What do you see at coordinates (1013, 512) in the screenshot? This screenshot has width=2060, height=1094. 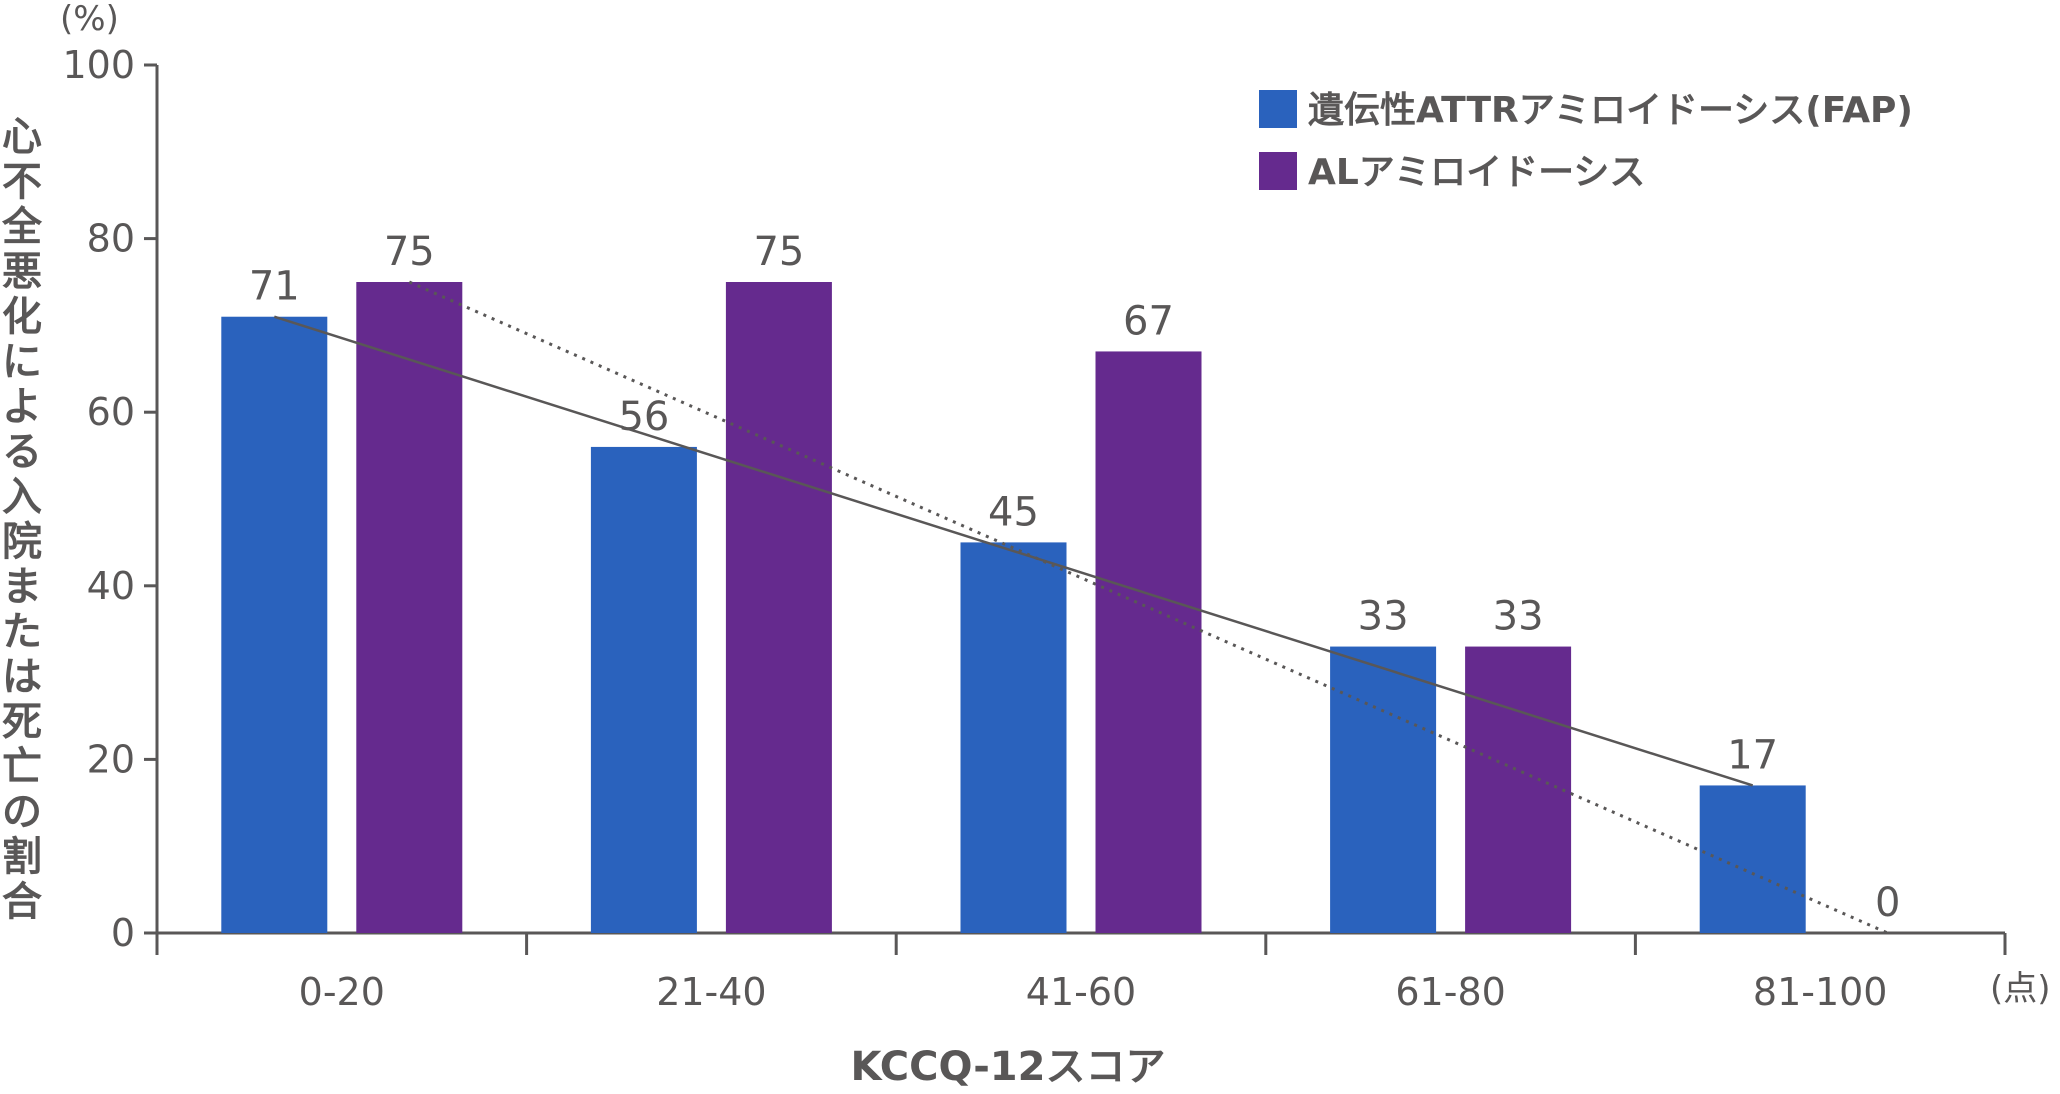 I see `data-label: 45` at bounding box center [1013, 512].